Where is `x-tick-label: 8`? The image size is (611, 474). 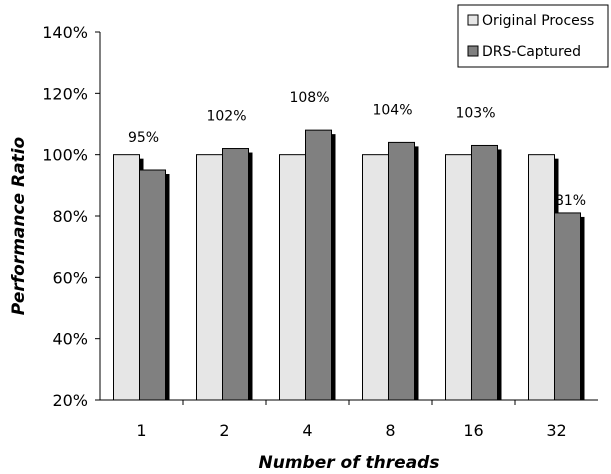 x-tick-label: 8 is located at coordinates (390, 430).